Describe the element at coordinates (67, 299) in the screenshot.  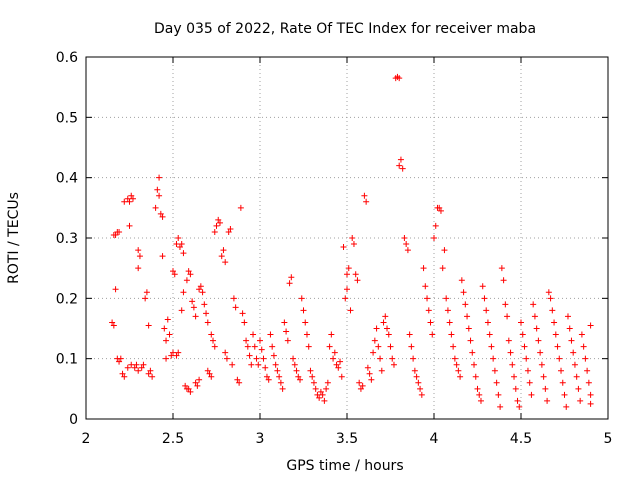
I see `y-tick-label: 0.2` at that location.